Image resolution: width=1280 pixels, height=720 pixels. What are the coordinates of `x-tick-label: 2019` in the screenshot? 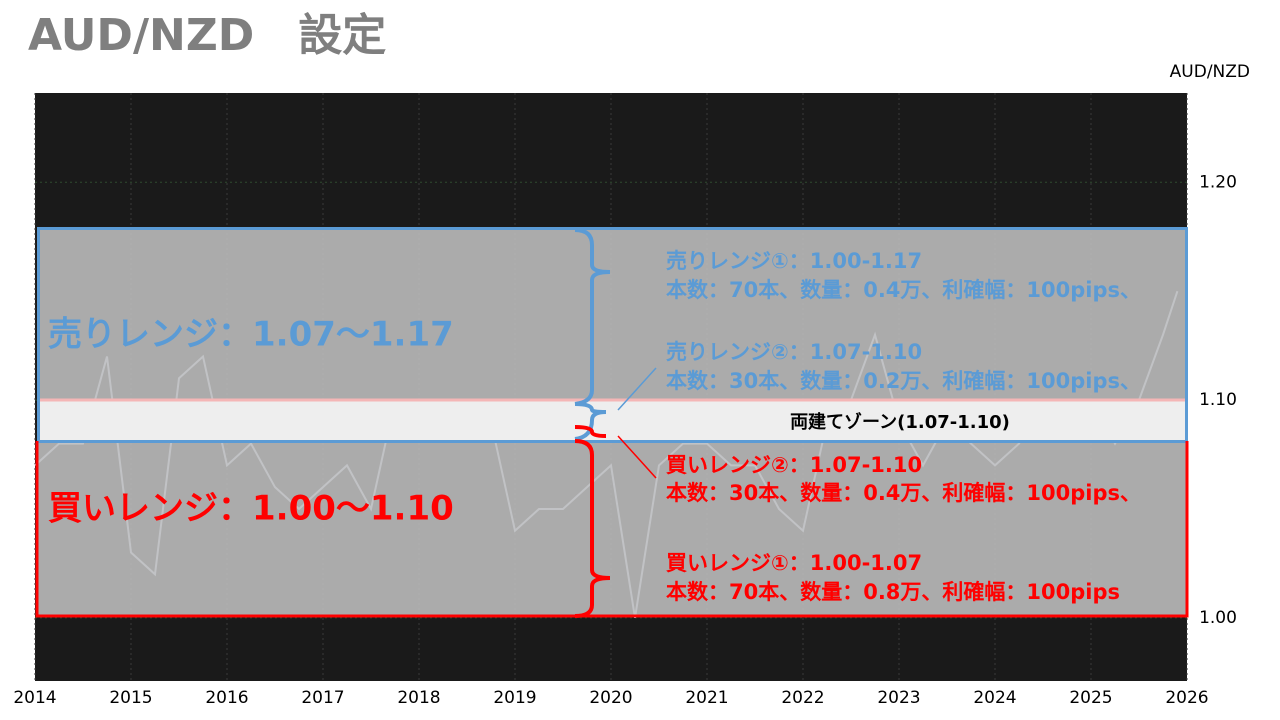 It's located at (514, 698).